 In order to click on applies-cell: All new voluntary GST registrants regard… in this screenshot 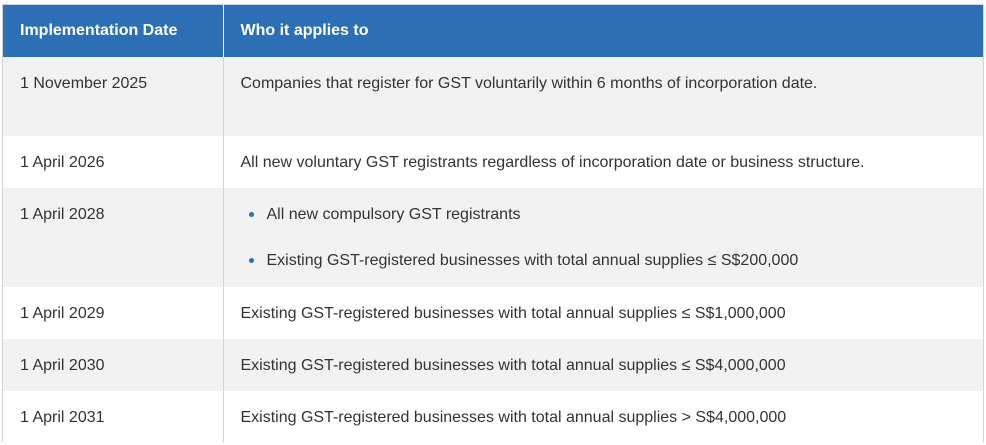, I will do `click(552, 162)`.